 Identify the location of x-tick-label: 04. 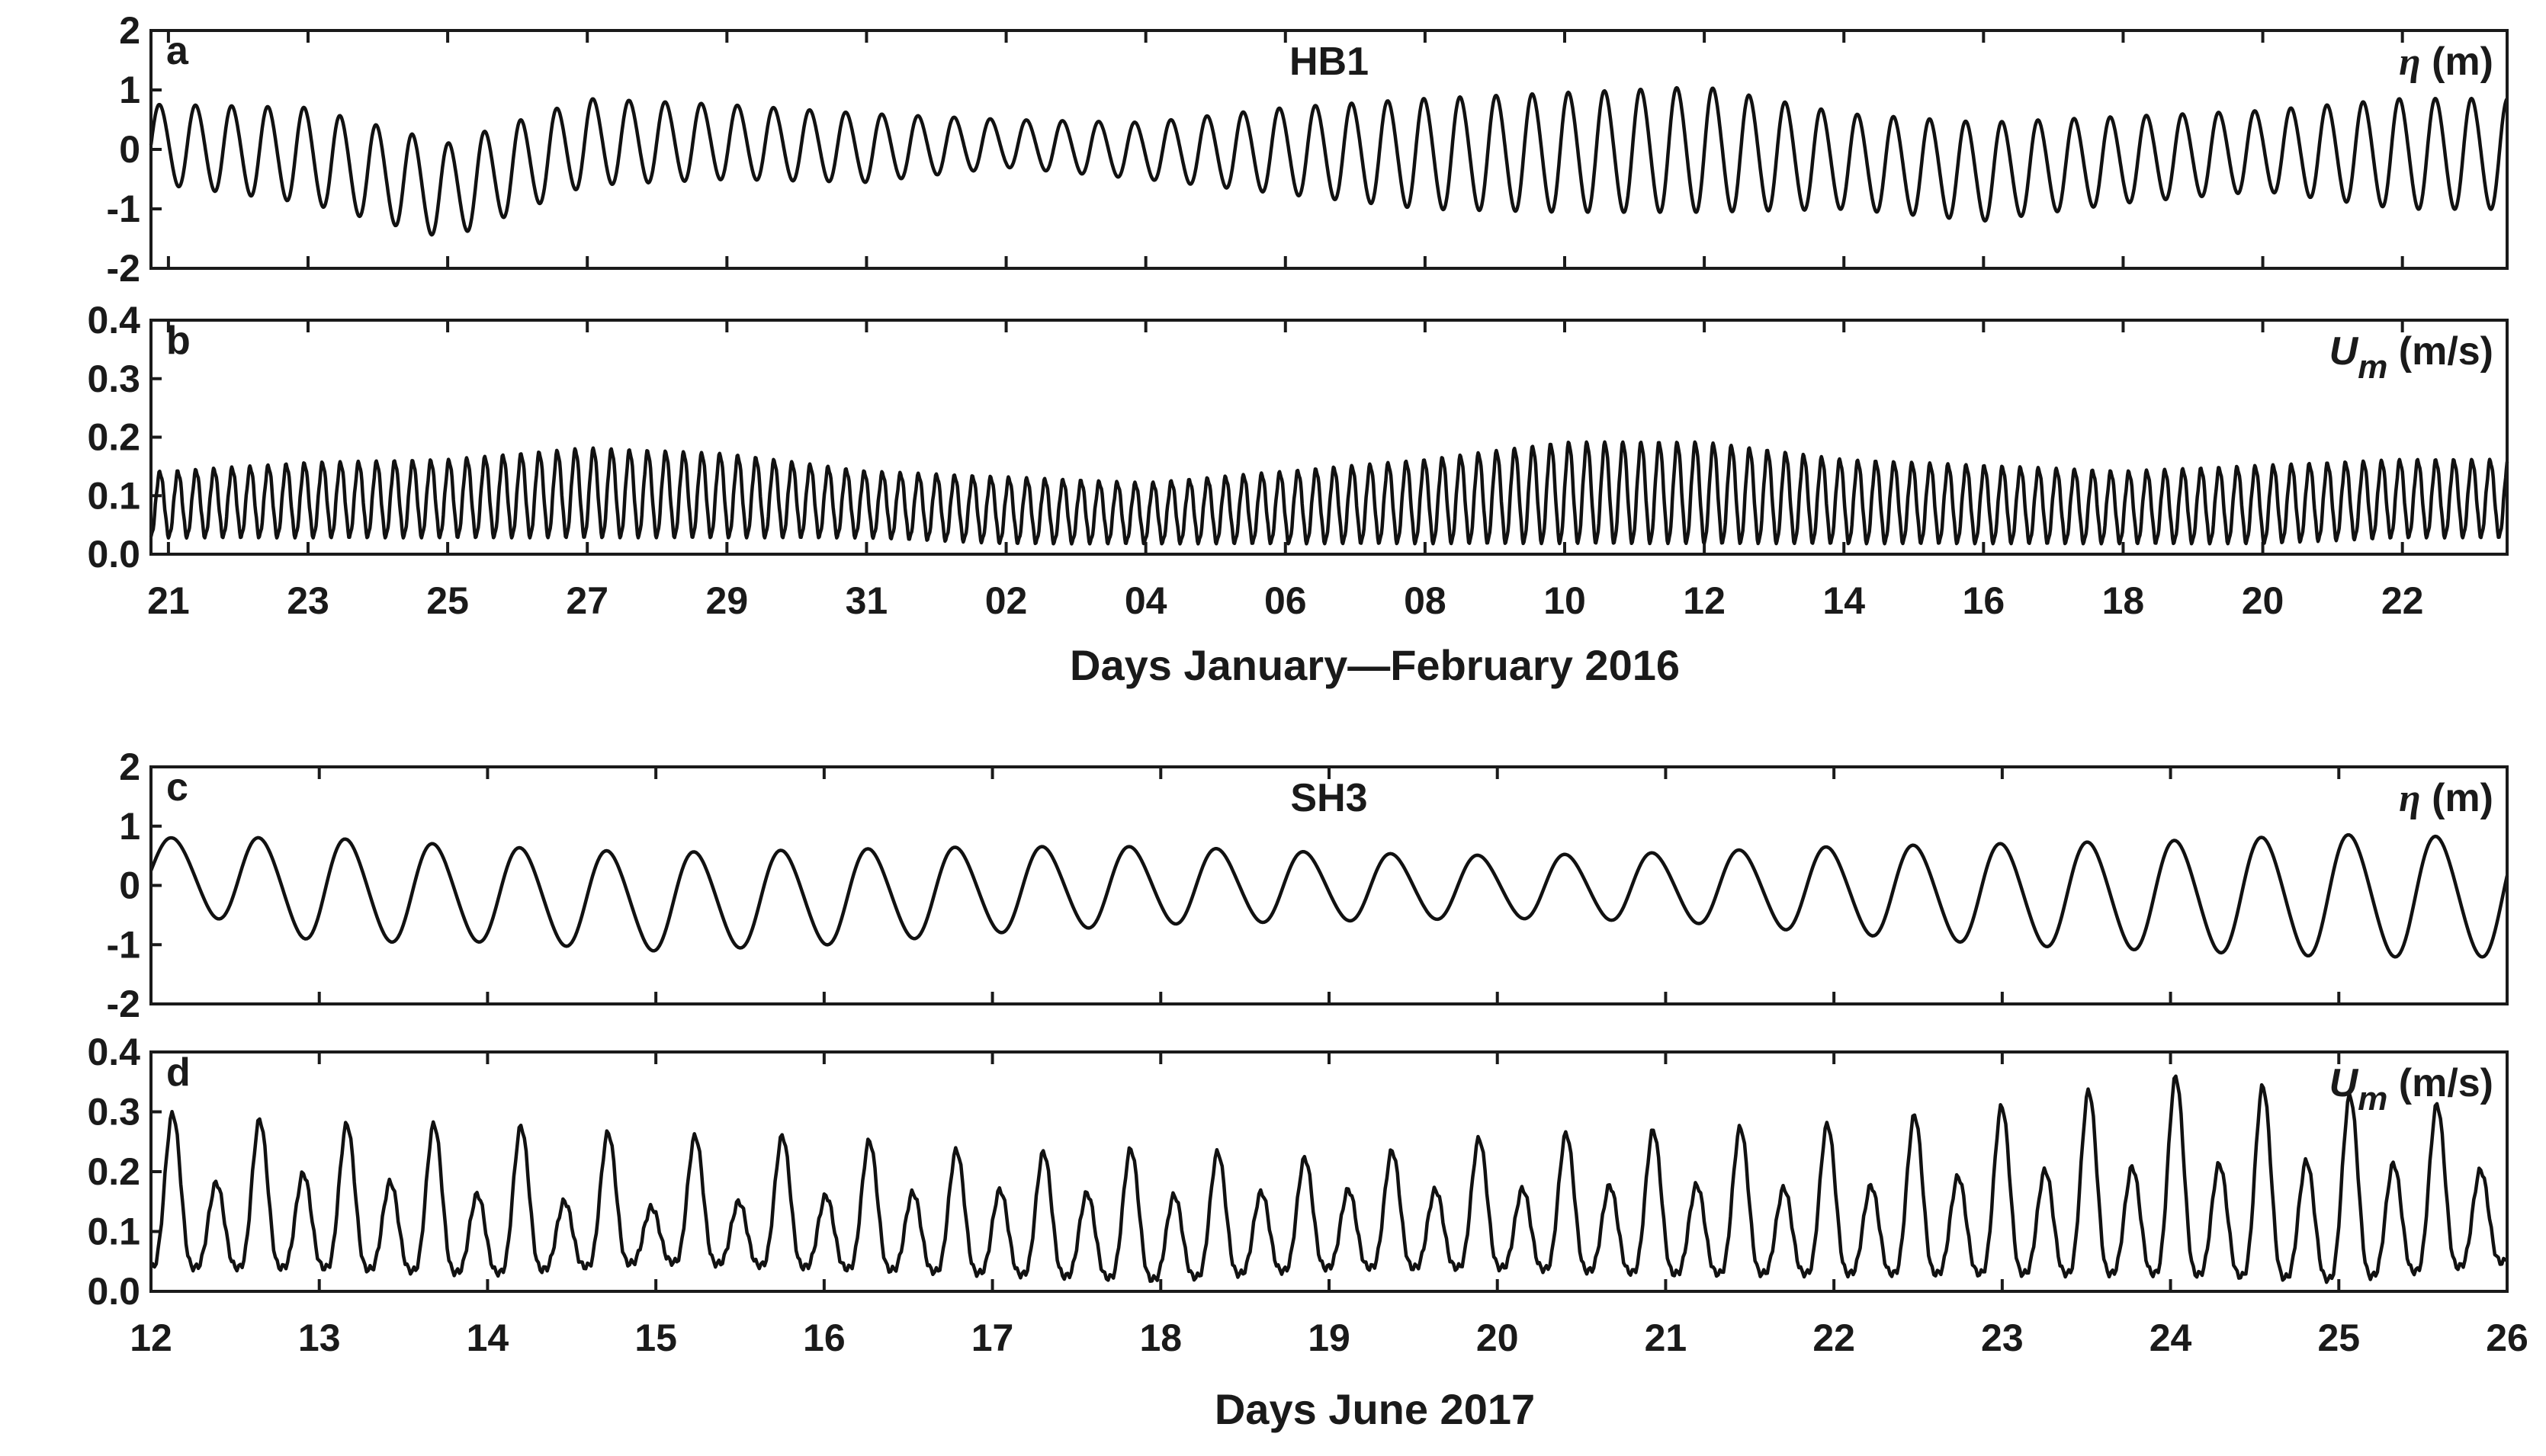
(1146, 600).